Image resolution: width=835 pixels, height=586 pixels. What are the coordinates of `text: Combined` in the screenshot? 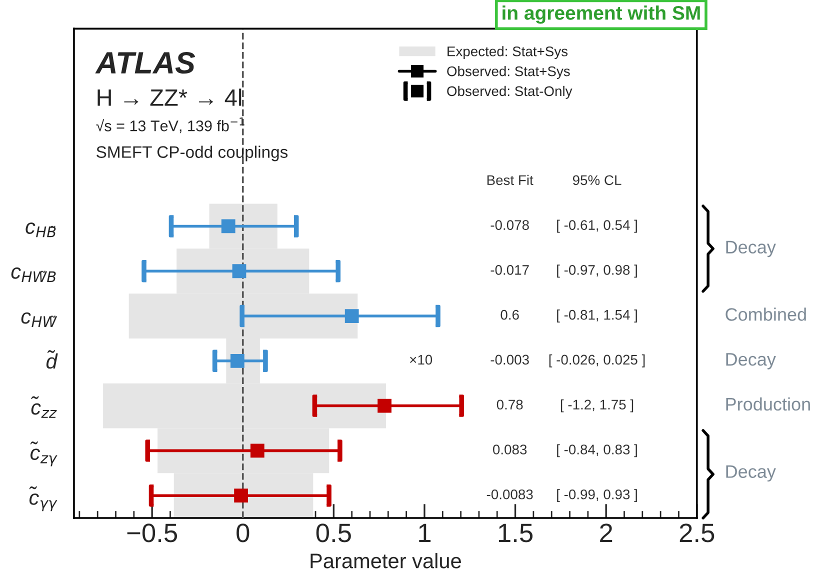 It's located at (766, 314).